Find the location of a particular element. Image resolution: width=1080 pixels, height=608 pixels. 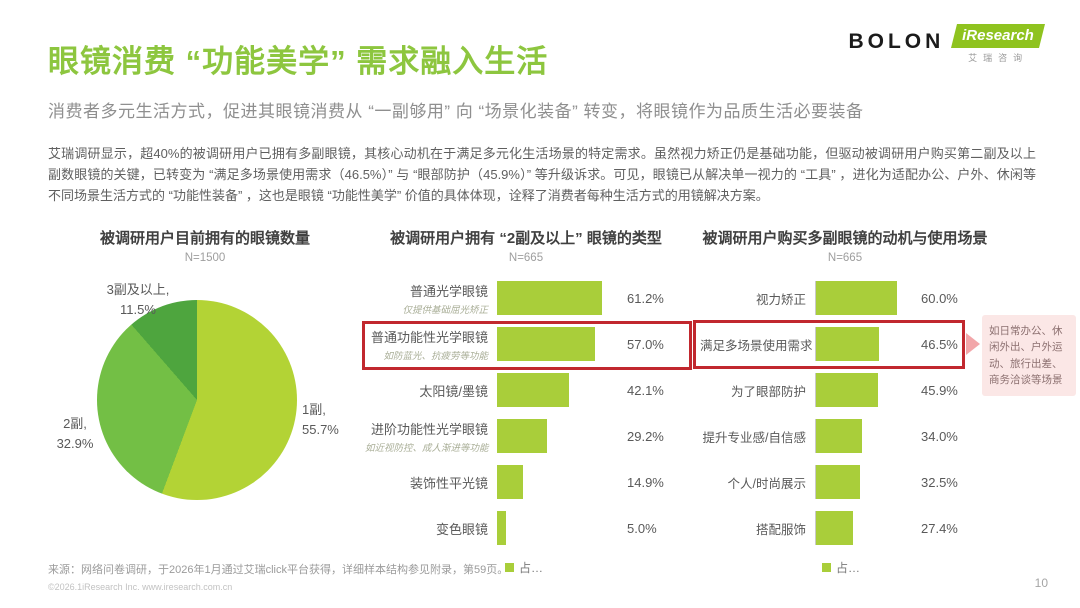

bar-row: 提升专业感/自信感 34.0% is located at coordinates (890, 436).